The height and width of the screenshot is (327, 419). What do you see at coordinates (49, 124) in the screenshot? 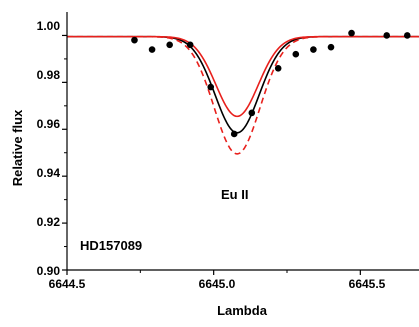
I see `y-tick-label-4: 0.96` at bounding box center [49, 124].